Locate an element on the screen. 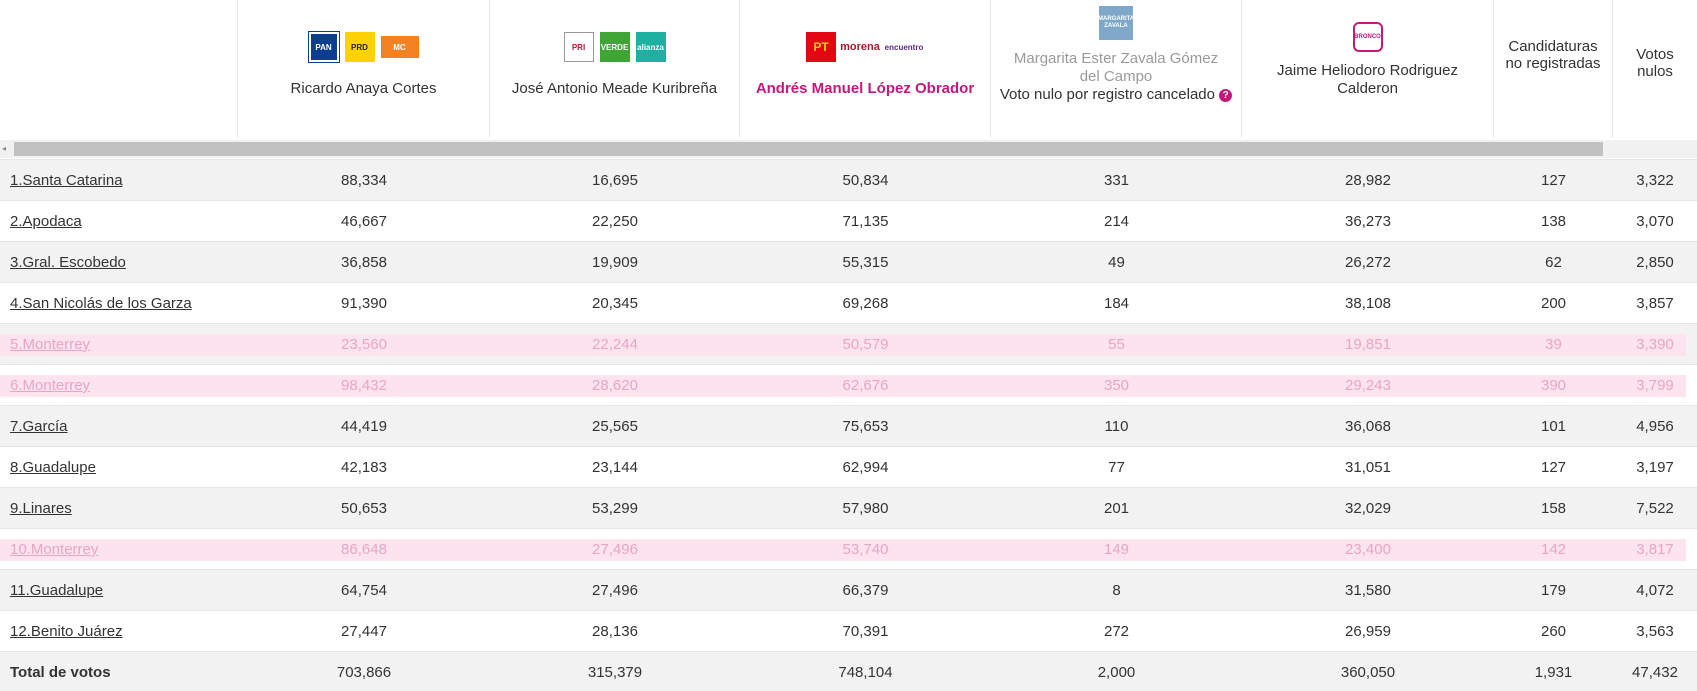  vote-cell: 44,419 is located at coordinates (364, 426).